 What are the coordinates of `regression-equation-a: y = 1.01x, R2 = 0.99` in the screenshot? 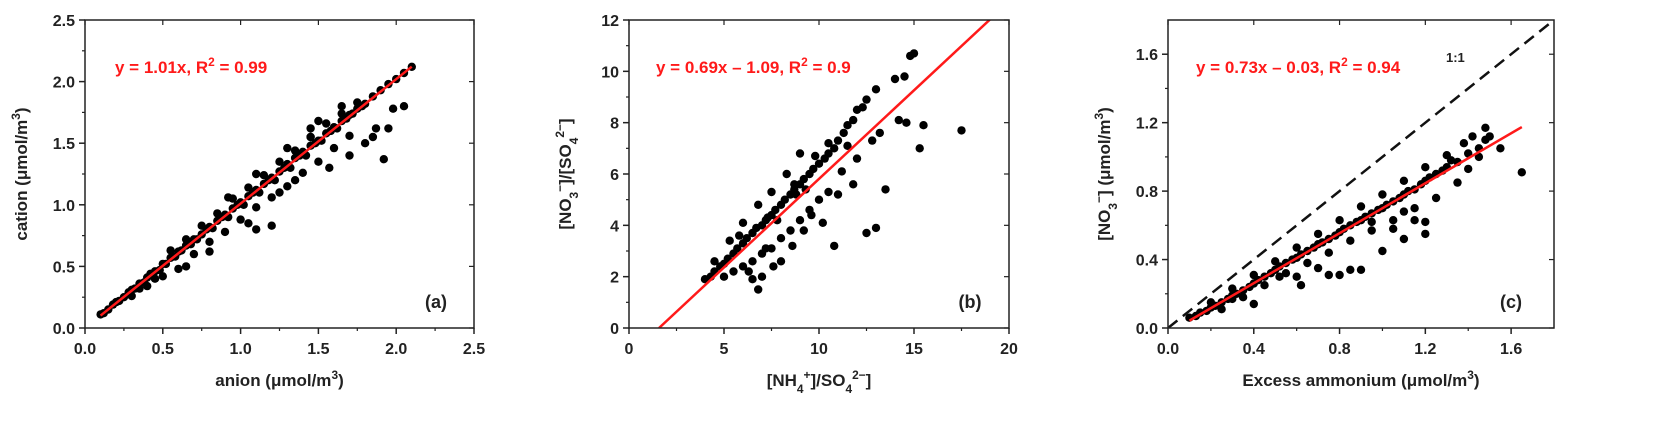 It's located at (191, 66).